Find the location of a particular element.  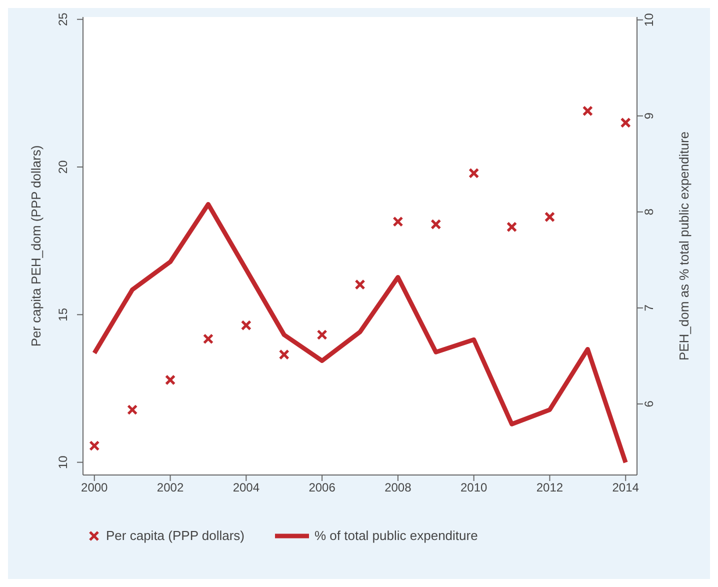

y-axis-title: Per capita PEH_dom (PPP dollars) is located at coordinates (36, 246).